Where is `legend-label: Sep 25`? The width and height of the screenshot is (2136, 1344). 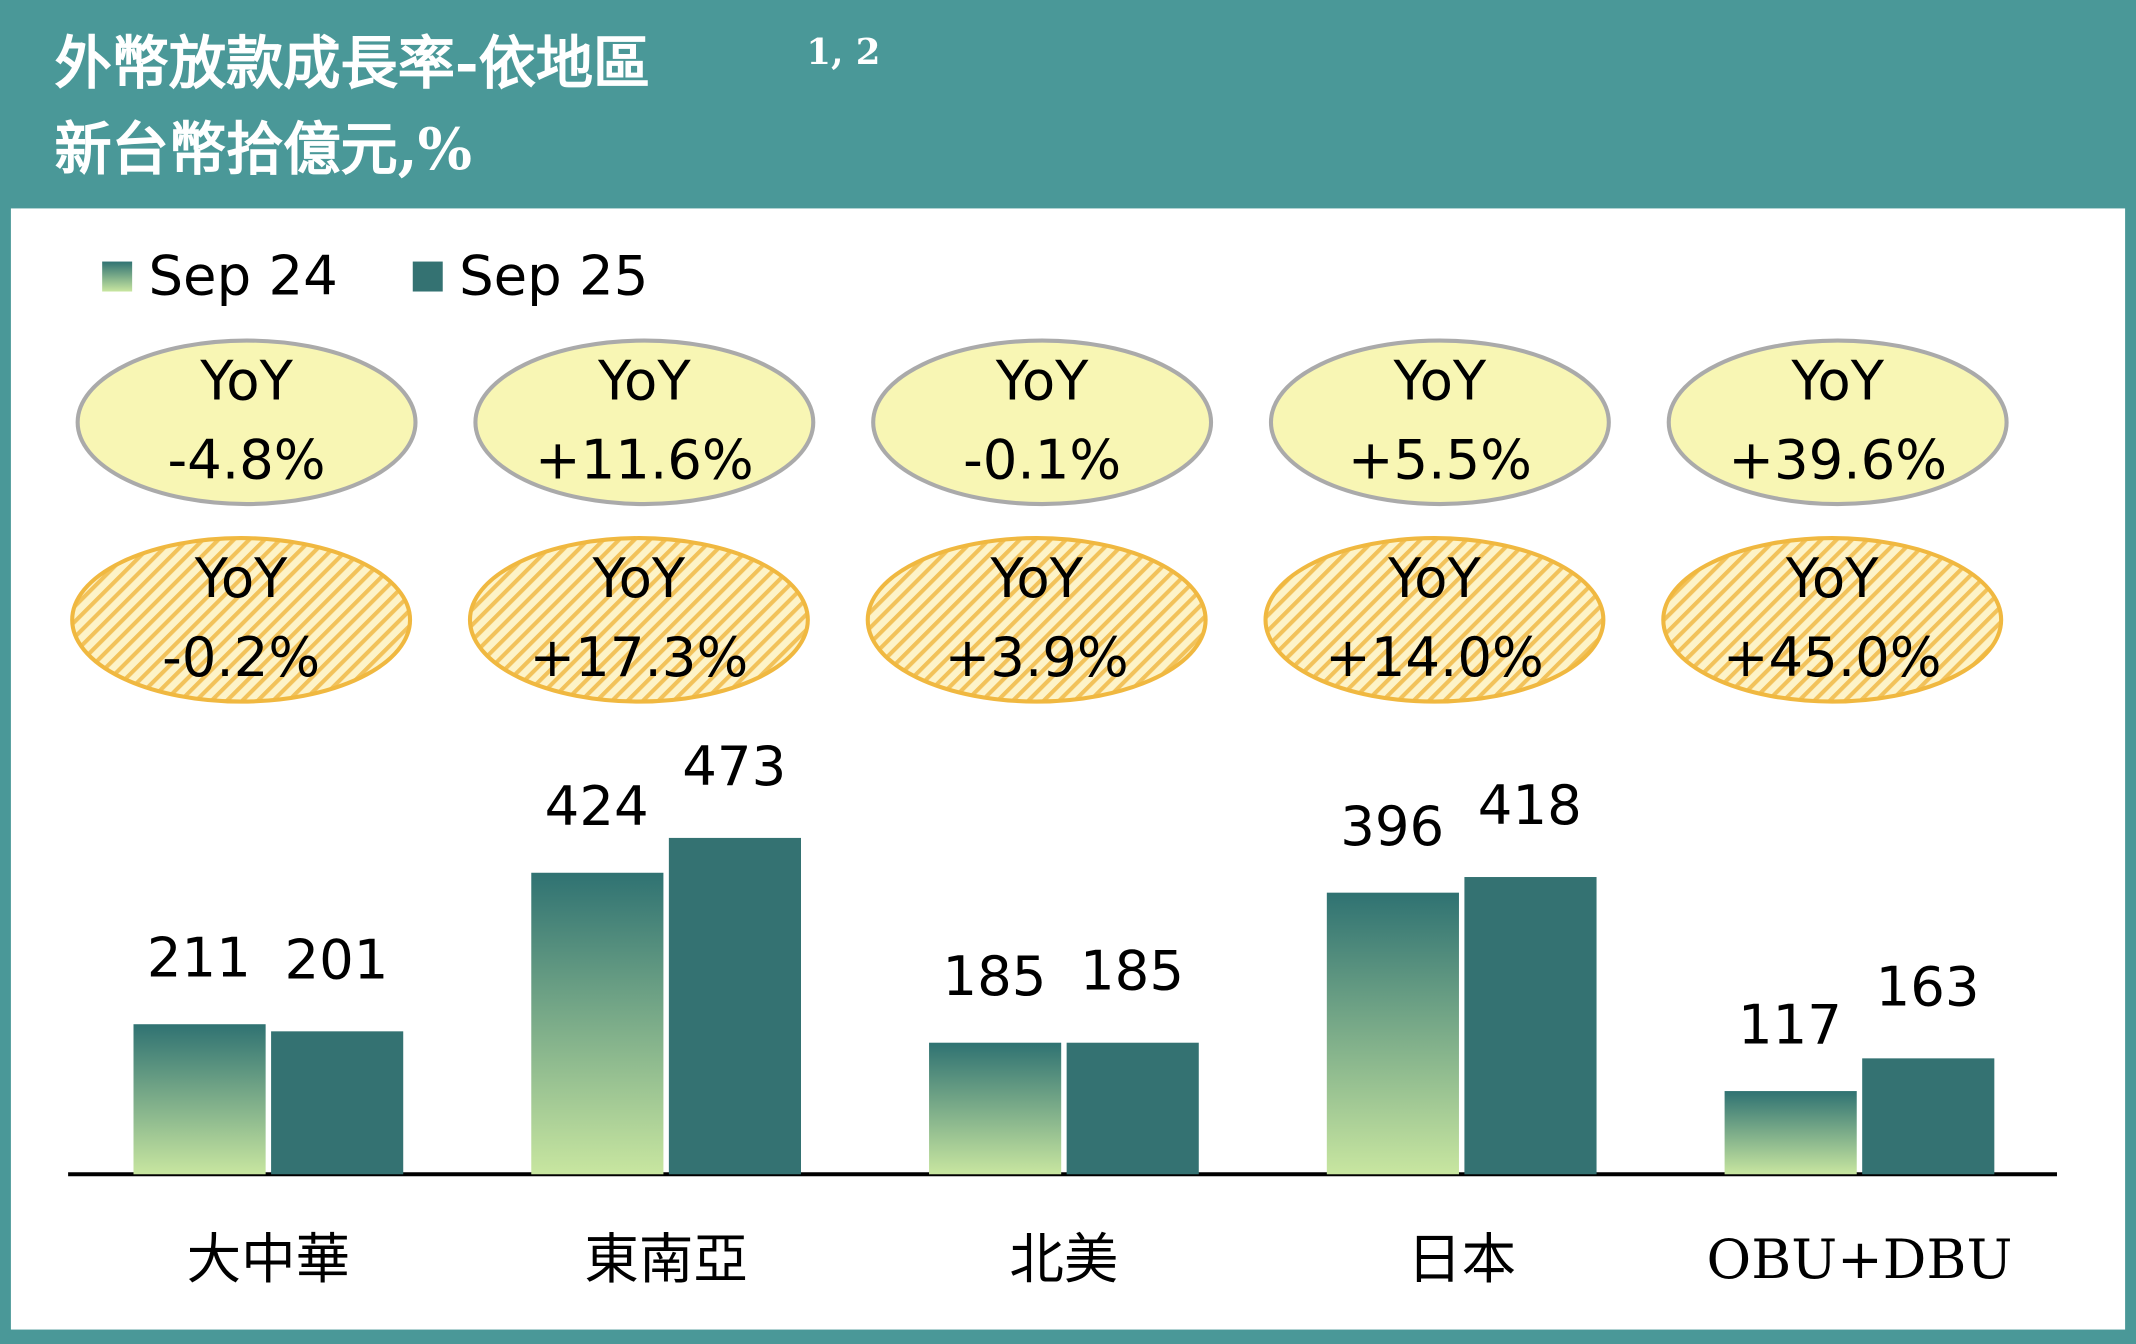
legend-label: Sep 25 is located at coordinates (553, 275).